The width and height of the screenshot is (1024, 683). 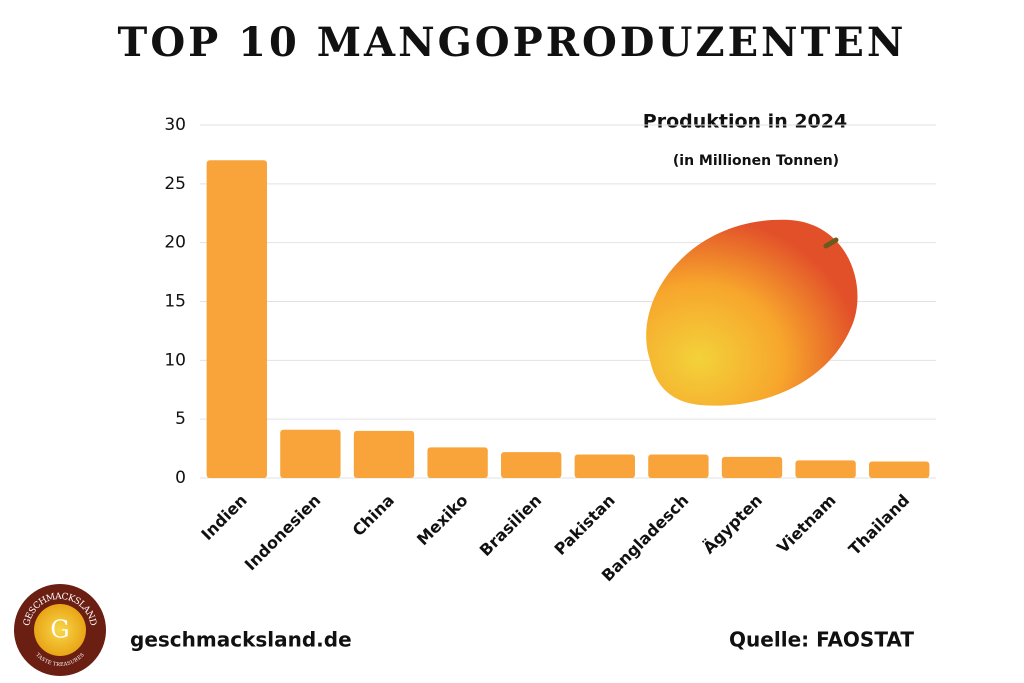 I want to click on website: geschmacksland.de, so click(x=241, y=640).